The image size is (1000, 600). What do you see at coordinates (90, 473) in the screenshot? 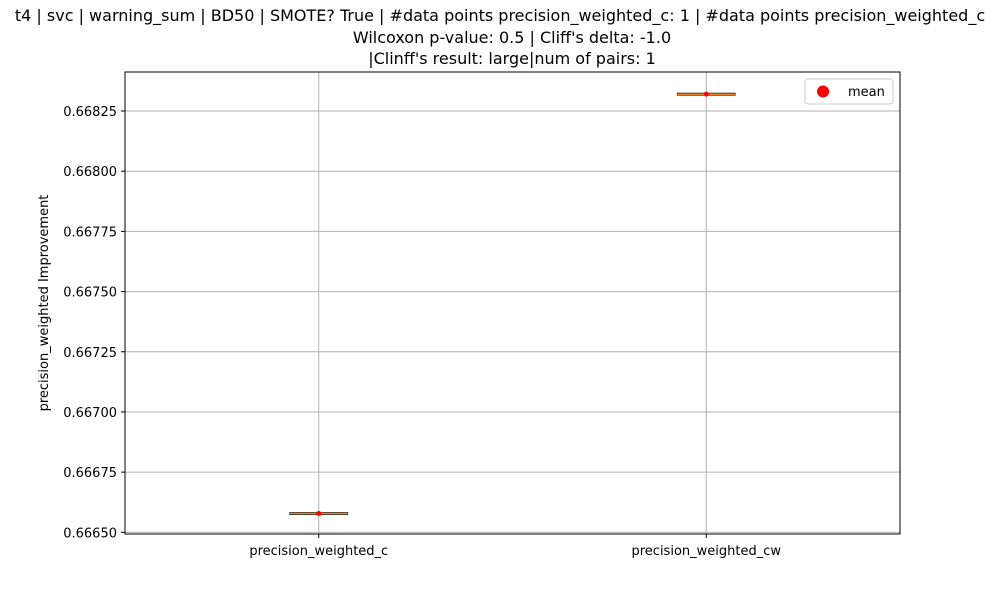
I see `y-tick-label: 0.66675` at bounding box center [90, 473].